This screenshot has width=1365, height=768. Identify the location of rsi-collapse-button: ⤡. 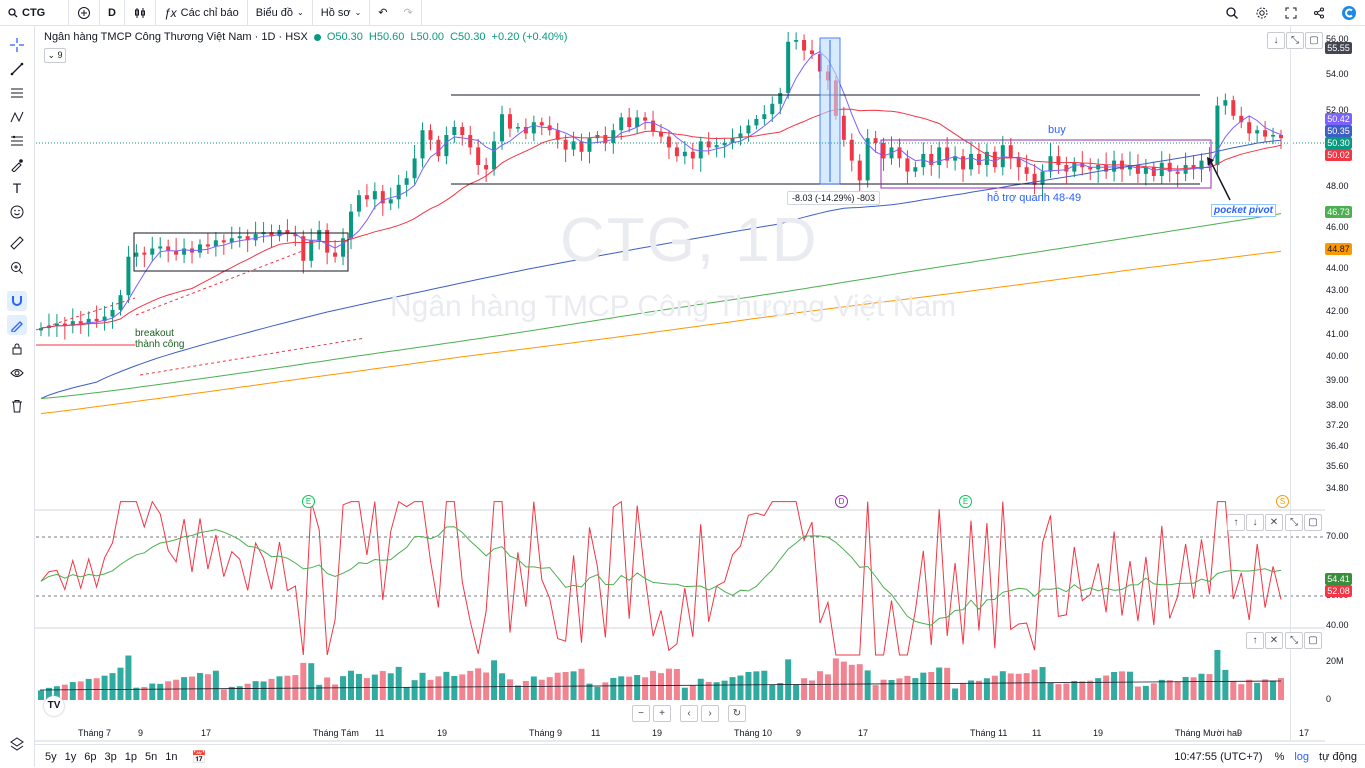
(1294, 522).